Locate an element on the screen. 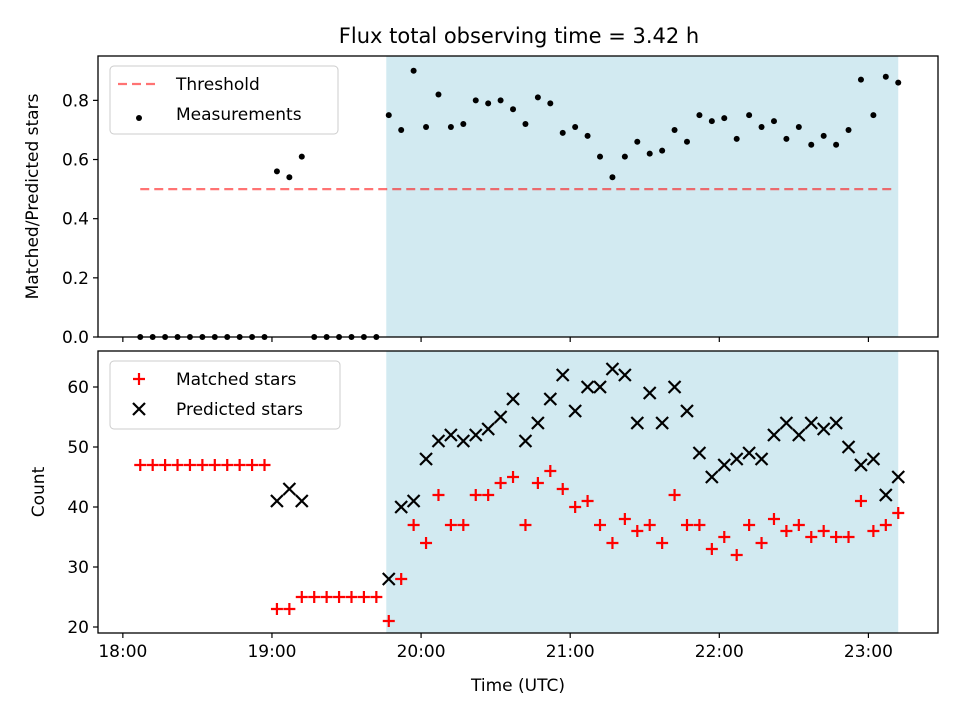 The image size is (960, 720). x-tick-label: 20:00 is located at coordinates (421, 652).